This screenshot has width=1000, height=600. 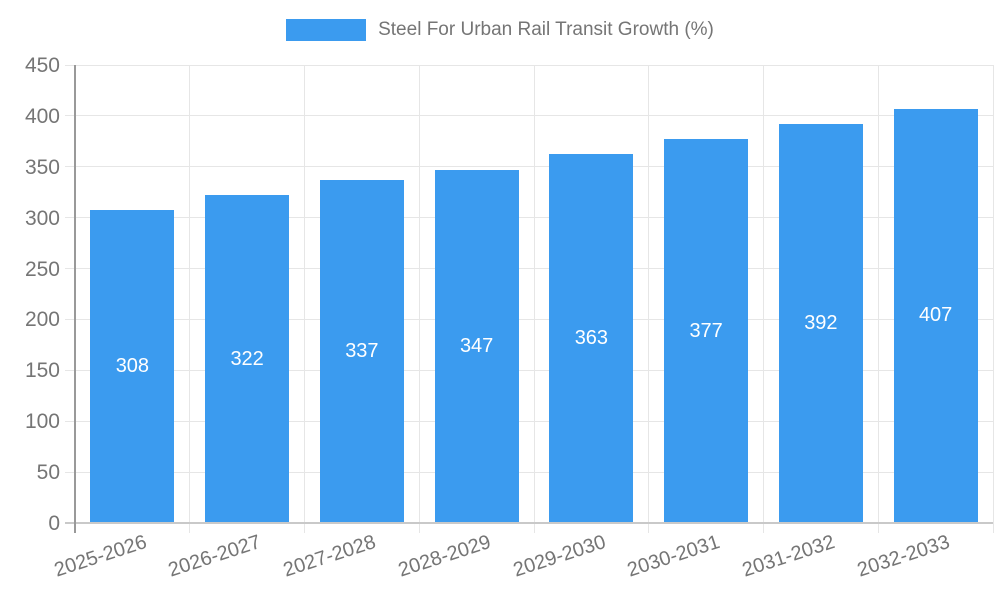 What do you see at coordinates (529, 522) in the screenshot?
I see `x-axis-line` at bounding box center [529, 522].